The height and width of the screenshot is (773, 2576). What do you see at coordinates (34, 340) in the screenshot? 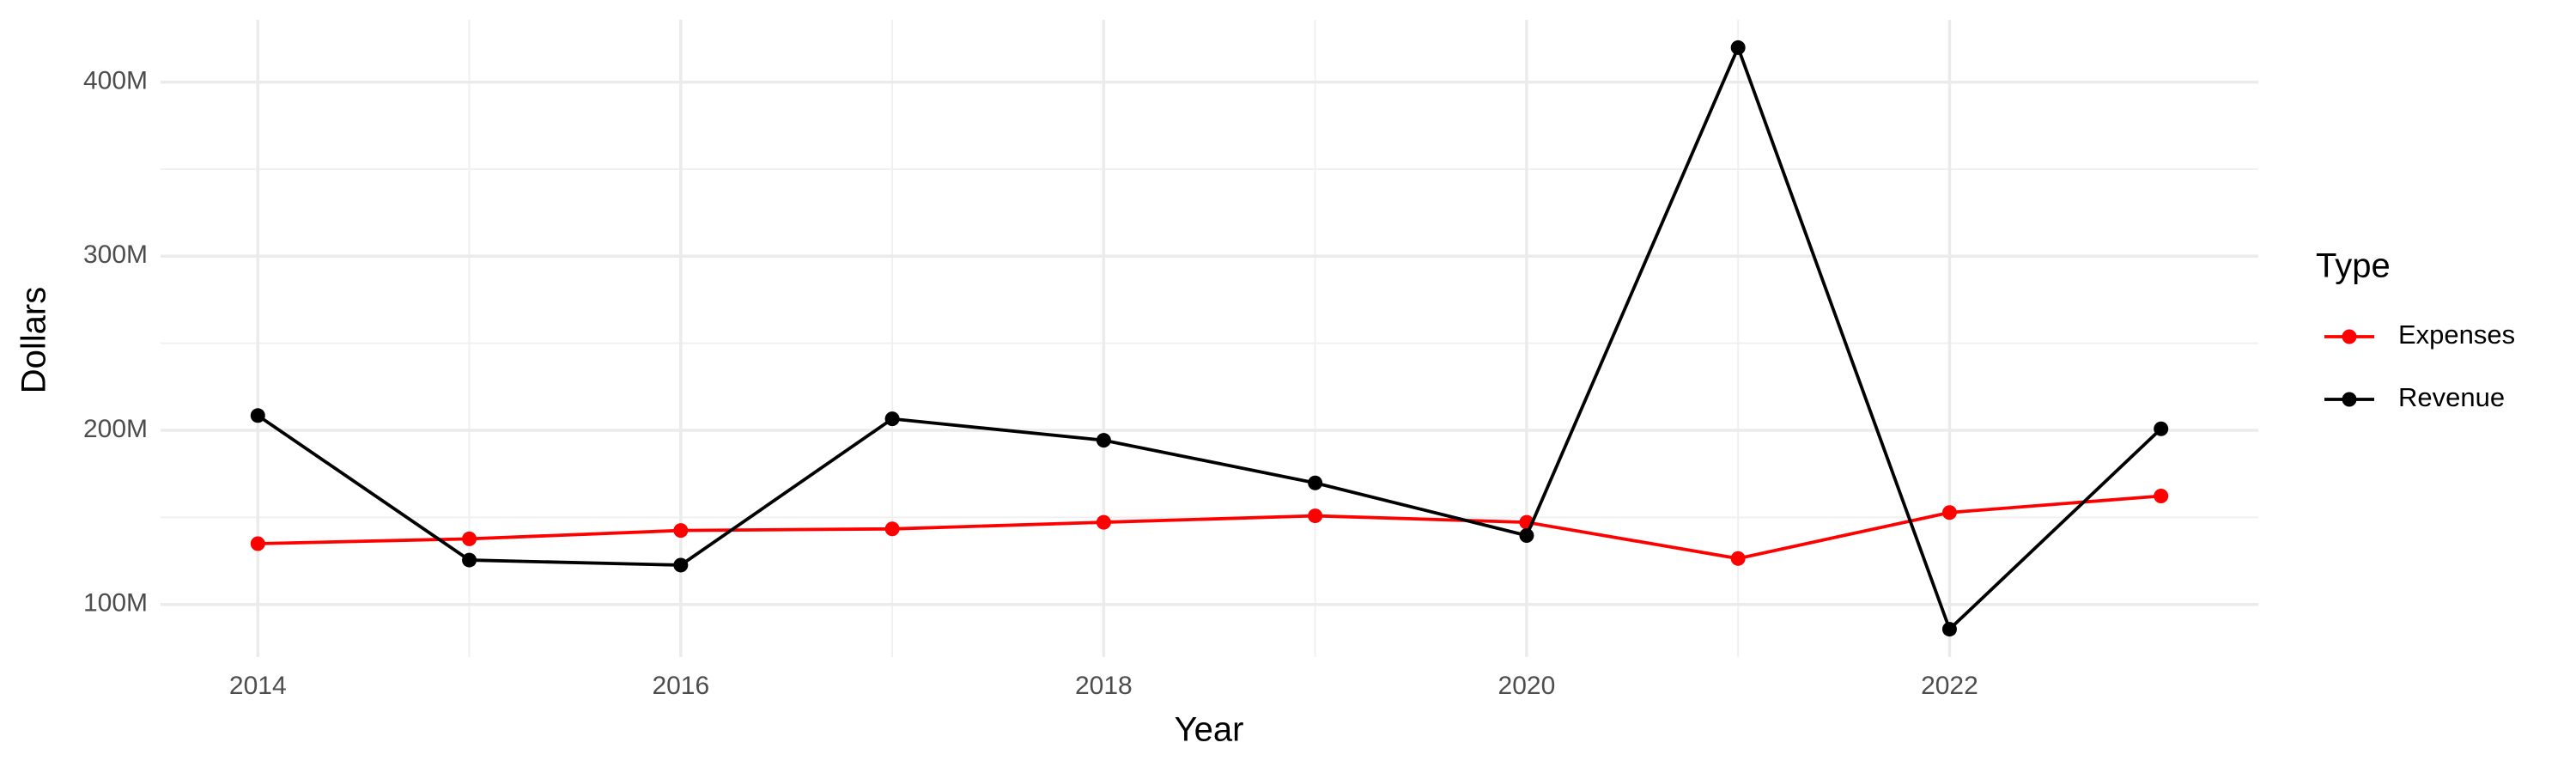
I see `y-axis-title: Dollars` at bounding box center [34, 340].